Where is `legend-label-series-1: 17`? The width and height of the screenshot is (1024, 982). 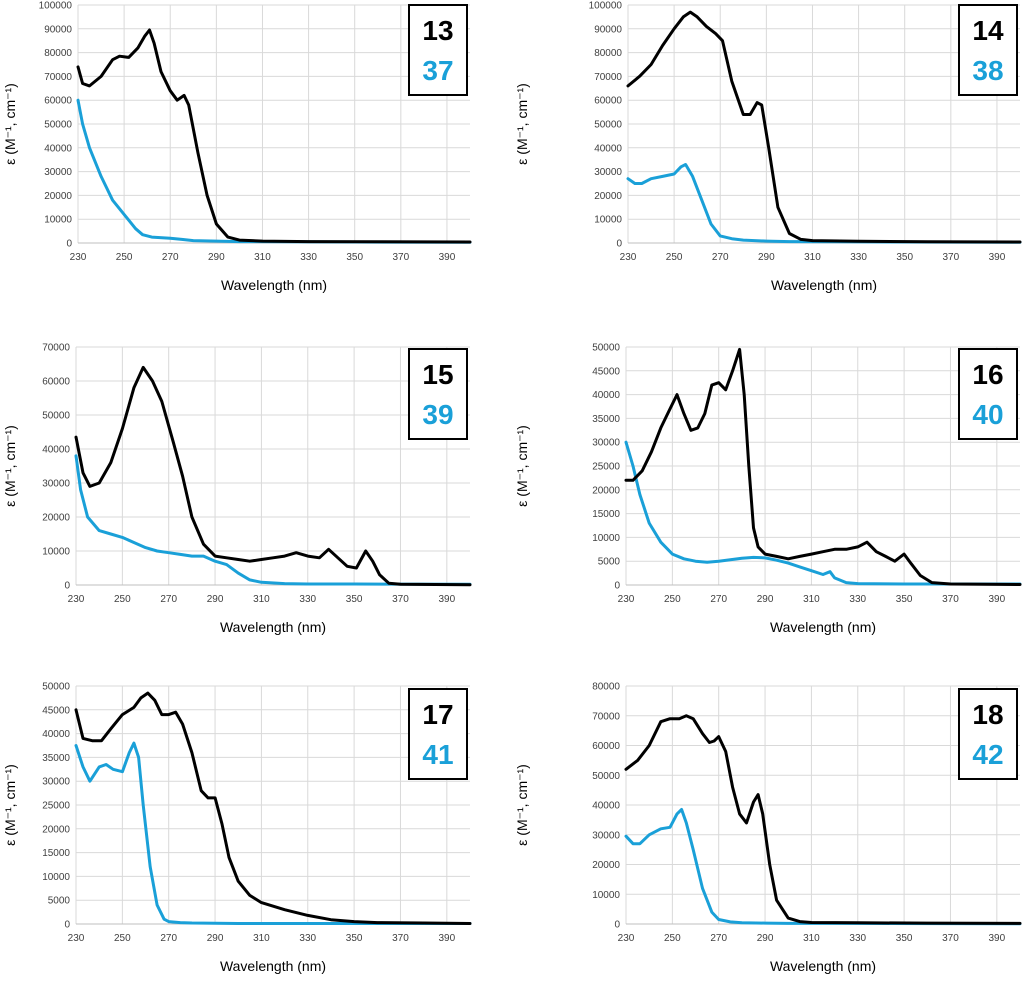
legend-label-series-1: 17 is located at coordinates (438, 714).